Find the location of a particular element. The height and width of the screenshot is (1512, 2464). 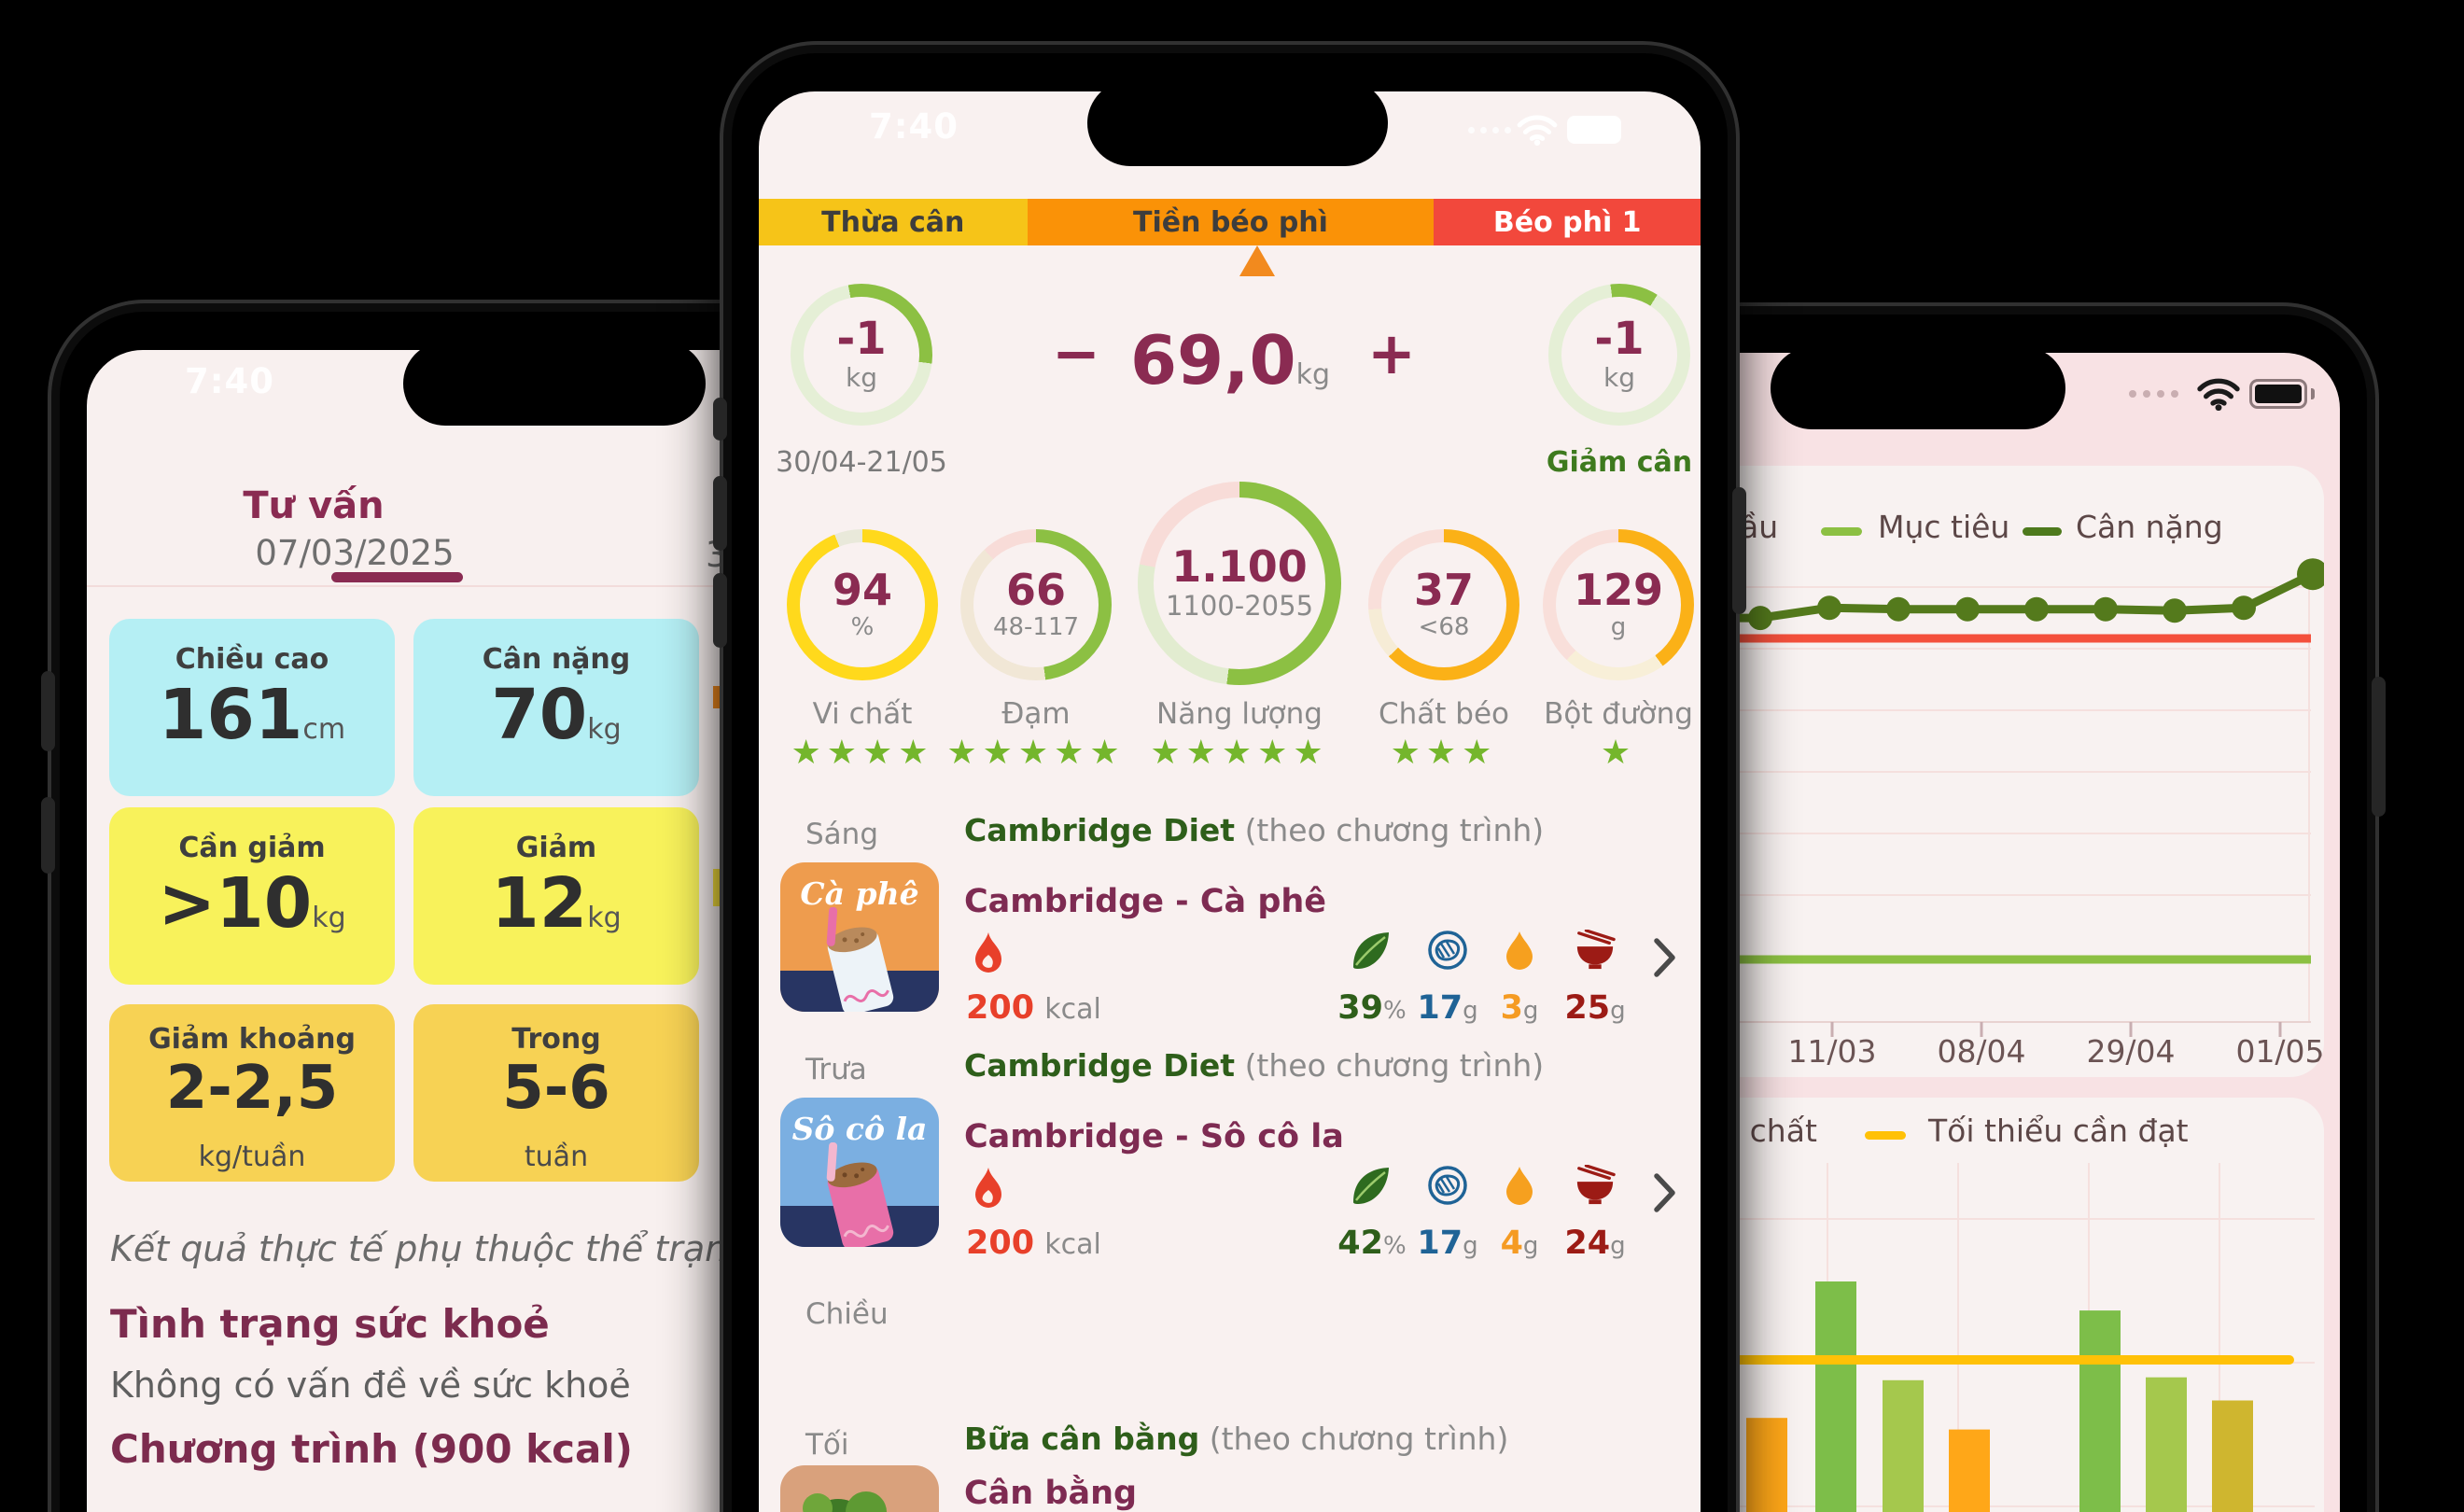

card-need-lose: Cần giảm >10kg is located at coordinates (252, 896).